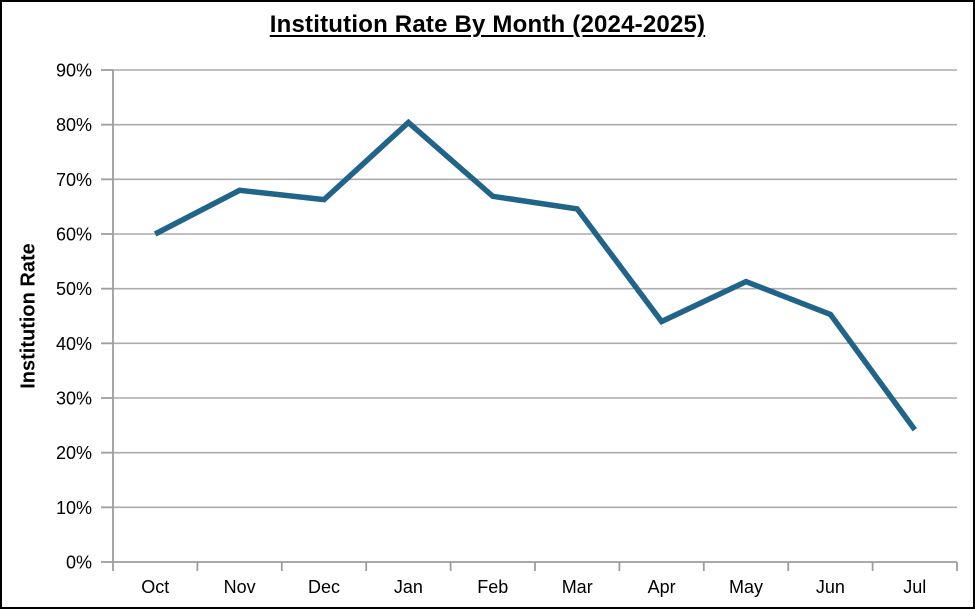  I want to click on y-tick-label: 0%, so click(79, 563).